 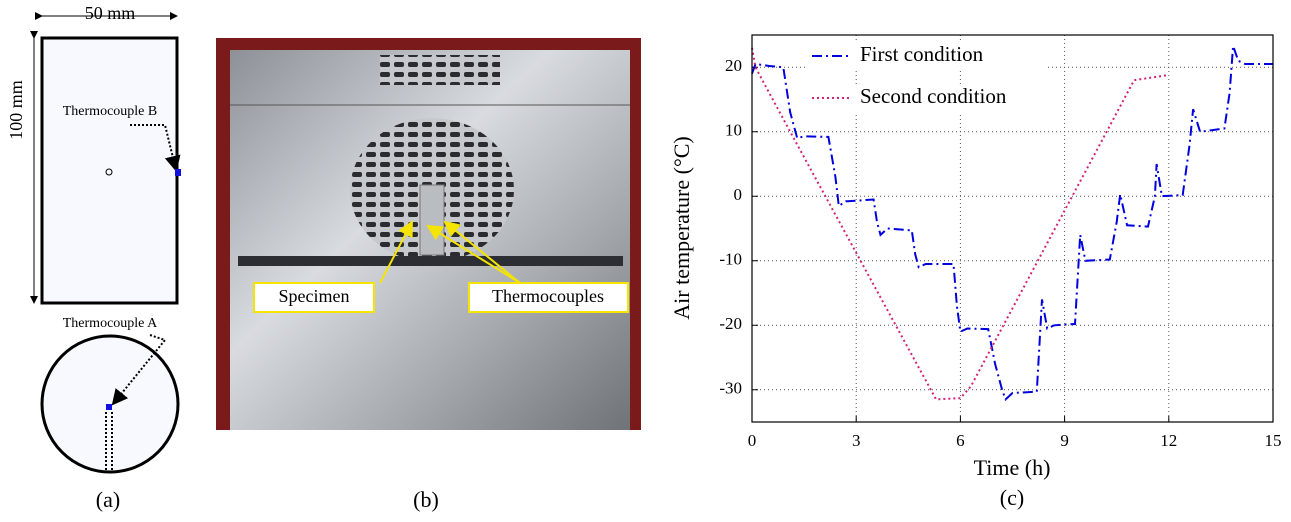 What do you see at coordinates (856, 440) in the screenshot?
I see `x-tick-label: 3` at bounding box center [856, 440].